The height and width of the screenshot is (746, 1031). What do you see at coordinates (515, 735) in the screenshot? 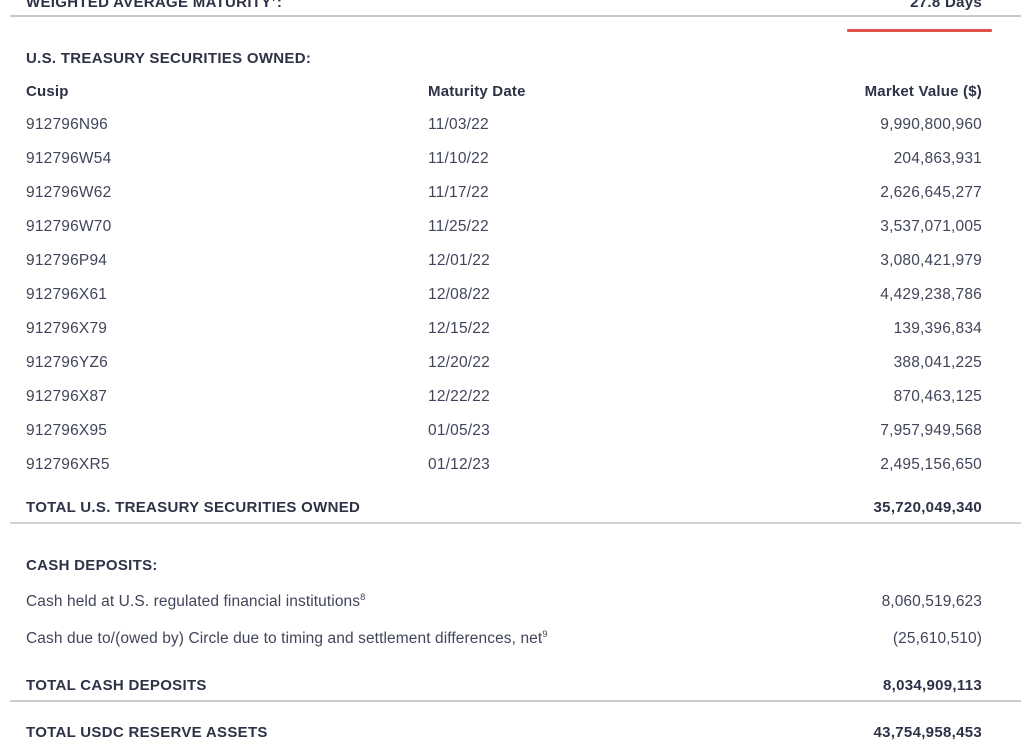
I see `grand-total-row: TOTAL USDC RESERVE ASSETS 43,754,958,453` at bounding box center [515, 735].